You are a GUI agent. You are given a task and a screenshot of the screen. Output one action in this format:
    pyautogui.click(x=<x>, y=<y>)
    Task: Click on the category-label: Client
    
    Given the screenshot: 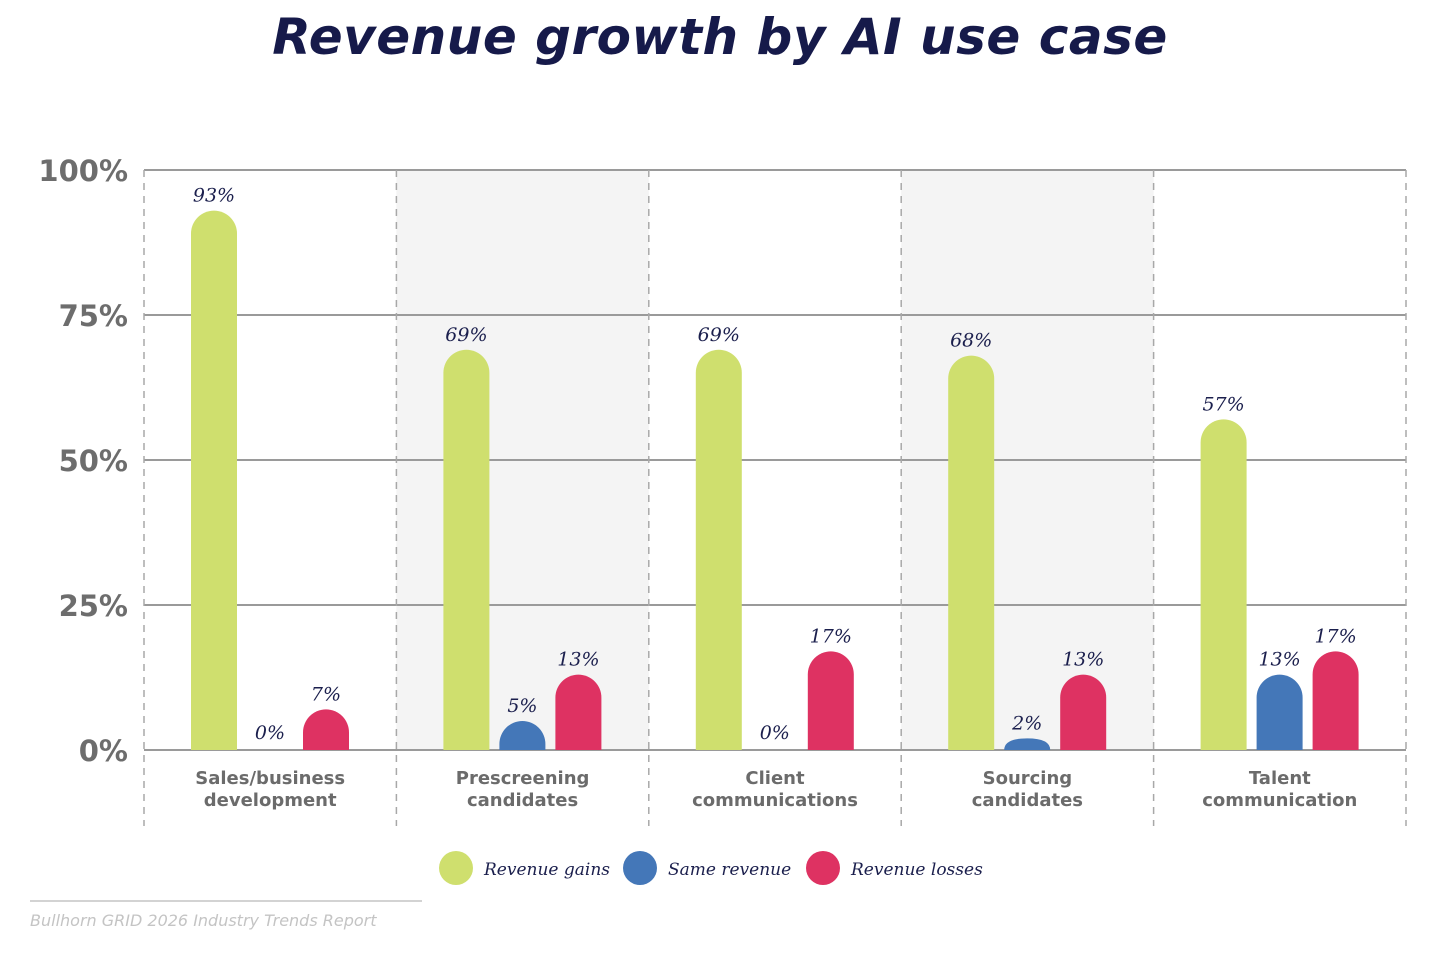 What is the action you would take?
    pyautogui.click(x=775, y=778)
    